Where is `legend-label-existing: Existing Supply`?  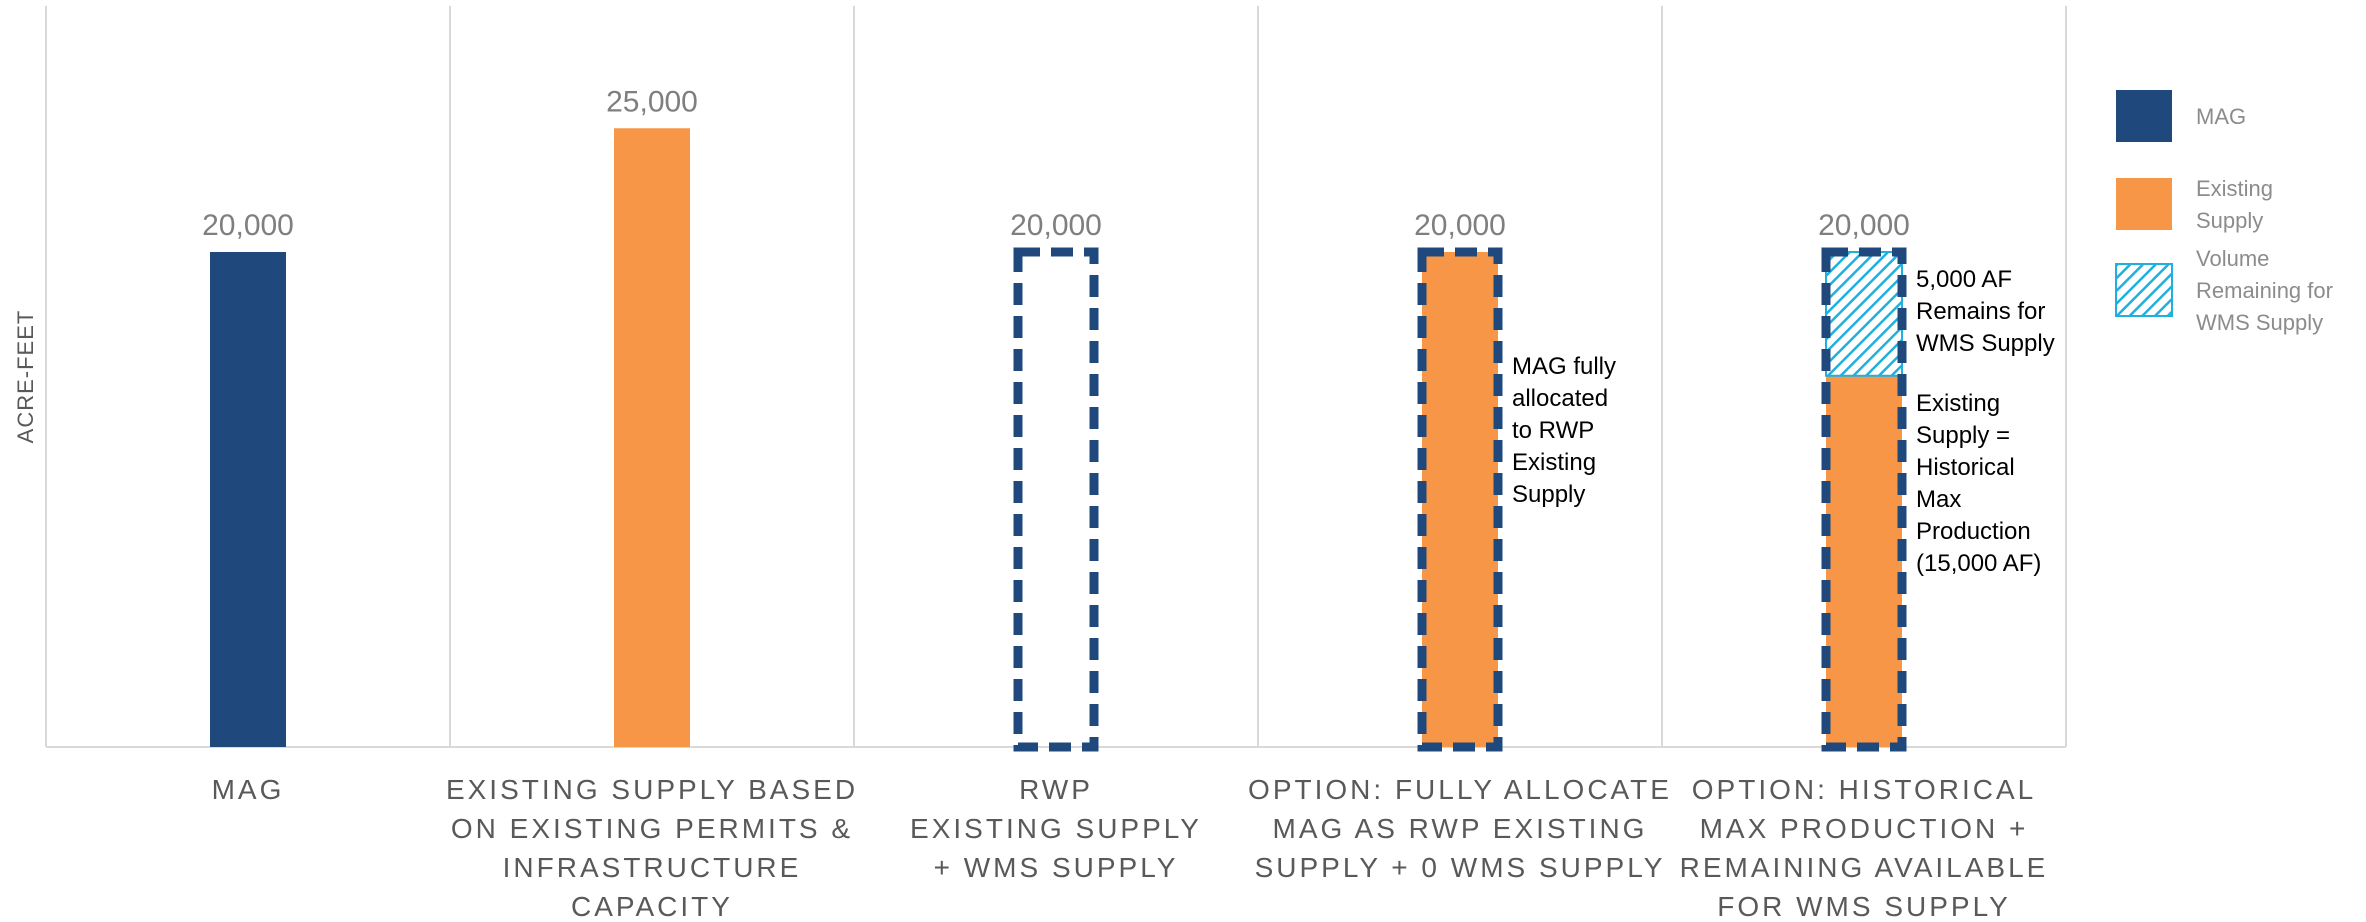 legend-label-existing: Existing Supply is located at coordinates (2234, 204).